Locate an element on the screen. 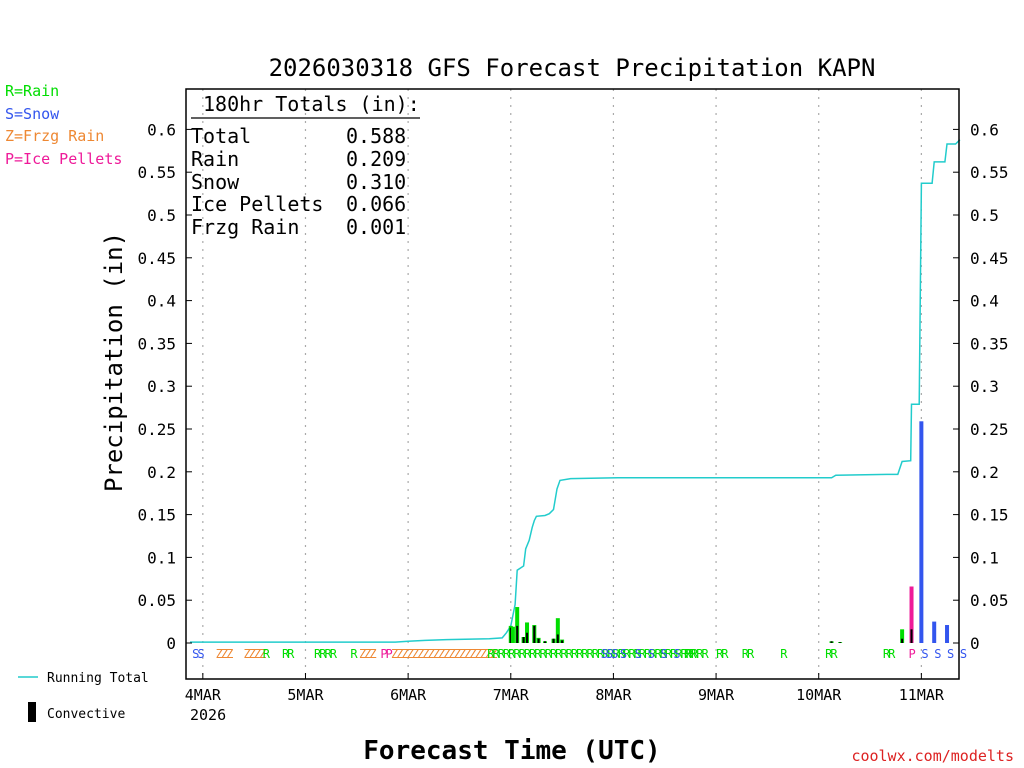 The height and width of the screenshot is (768, 1024). type-legend: R=Rain S=Snow Z=Frzg Rain P=Ice Pellets is located at coordinates (63, 125).